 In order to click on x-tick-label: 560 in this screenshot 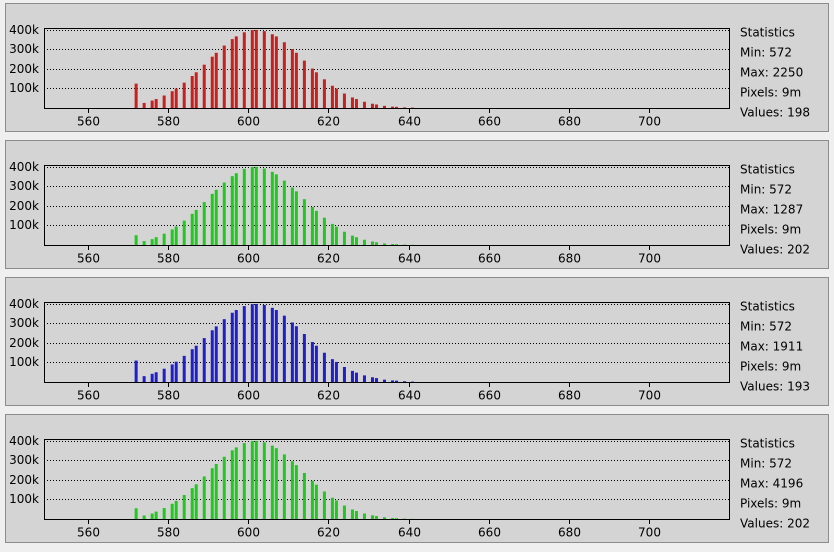, I will do `click(88, 259)`.